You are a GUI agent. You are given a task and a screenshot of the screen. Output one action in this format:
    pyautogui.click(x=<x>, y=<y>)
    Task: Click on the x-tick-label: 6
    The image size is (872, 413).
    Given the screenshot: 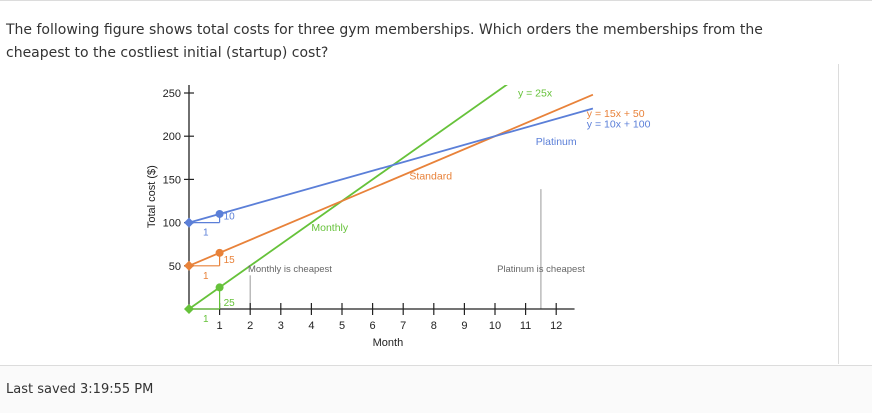 What is the action you would take?
    pyautogui.click(x=373, y=326)
    